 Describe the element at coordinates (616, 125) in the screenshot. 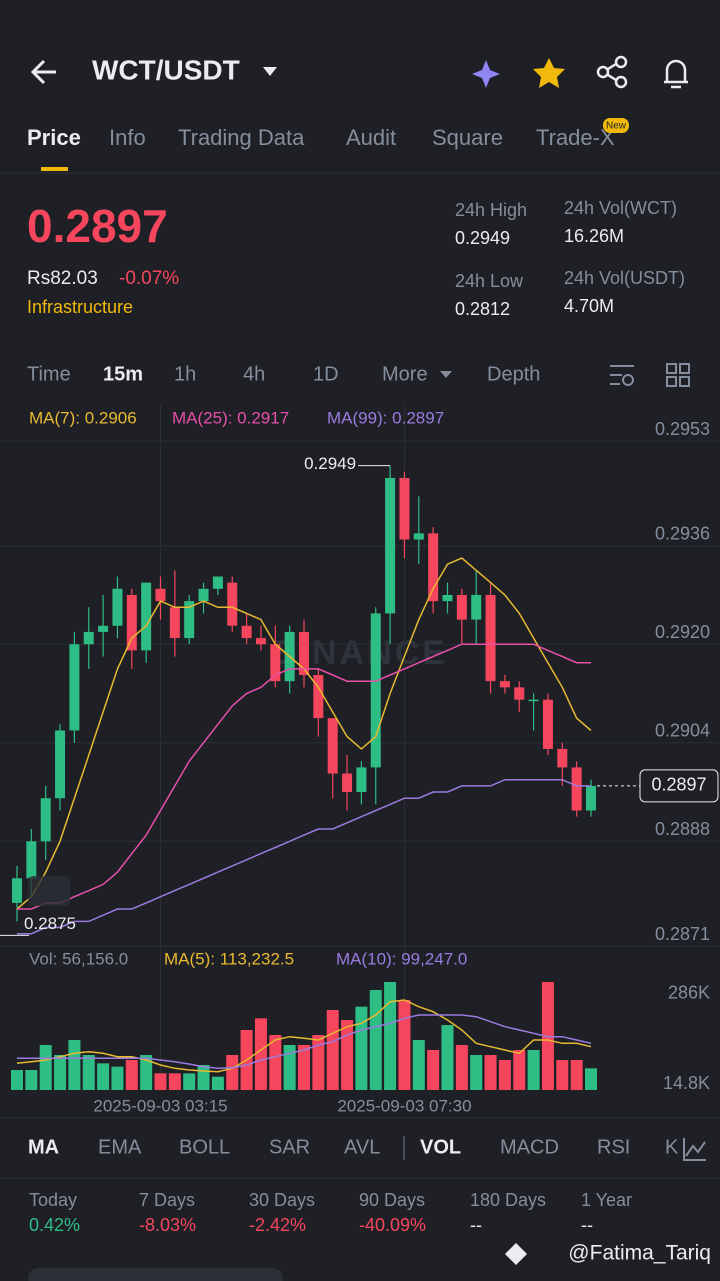

I see `new-badge` at that location.